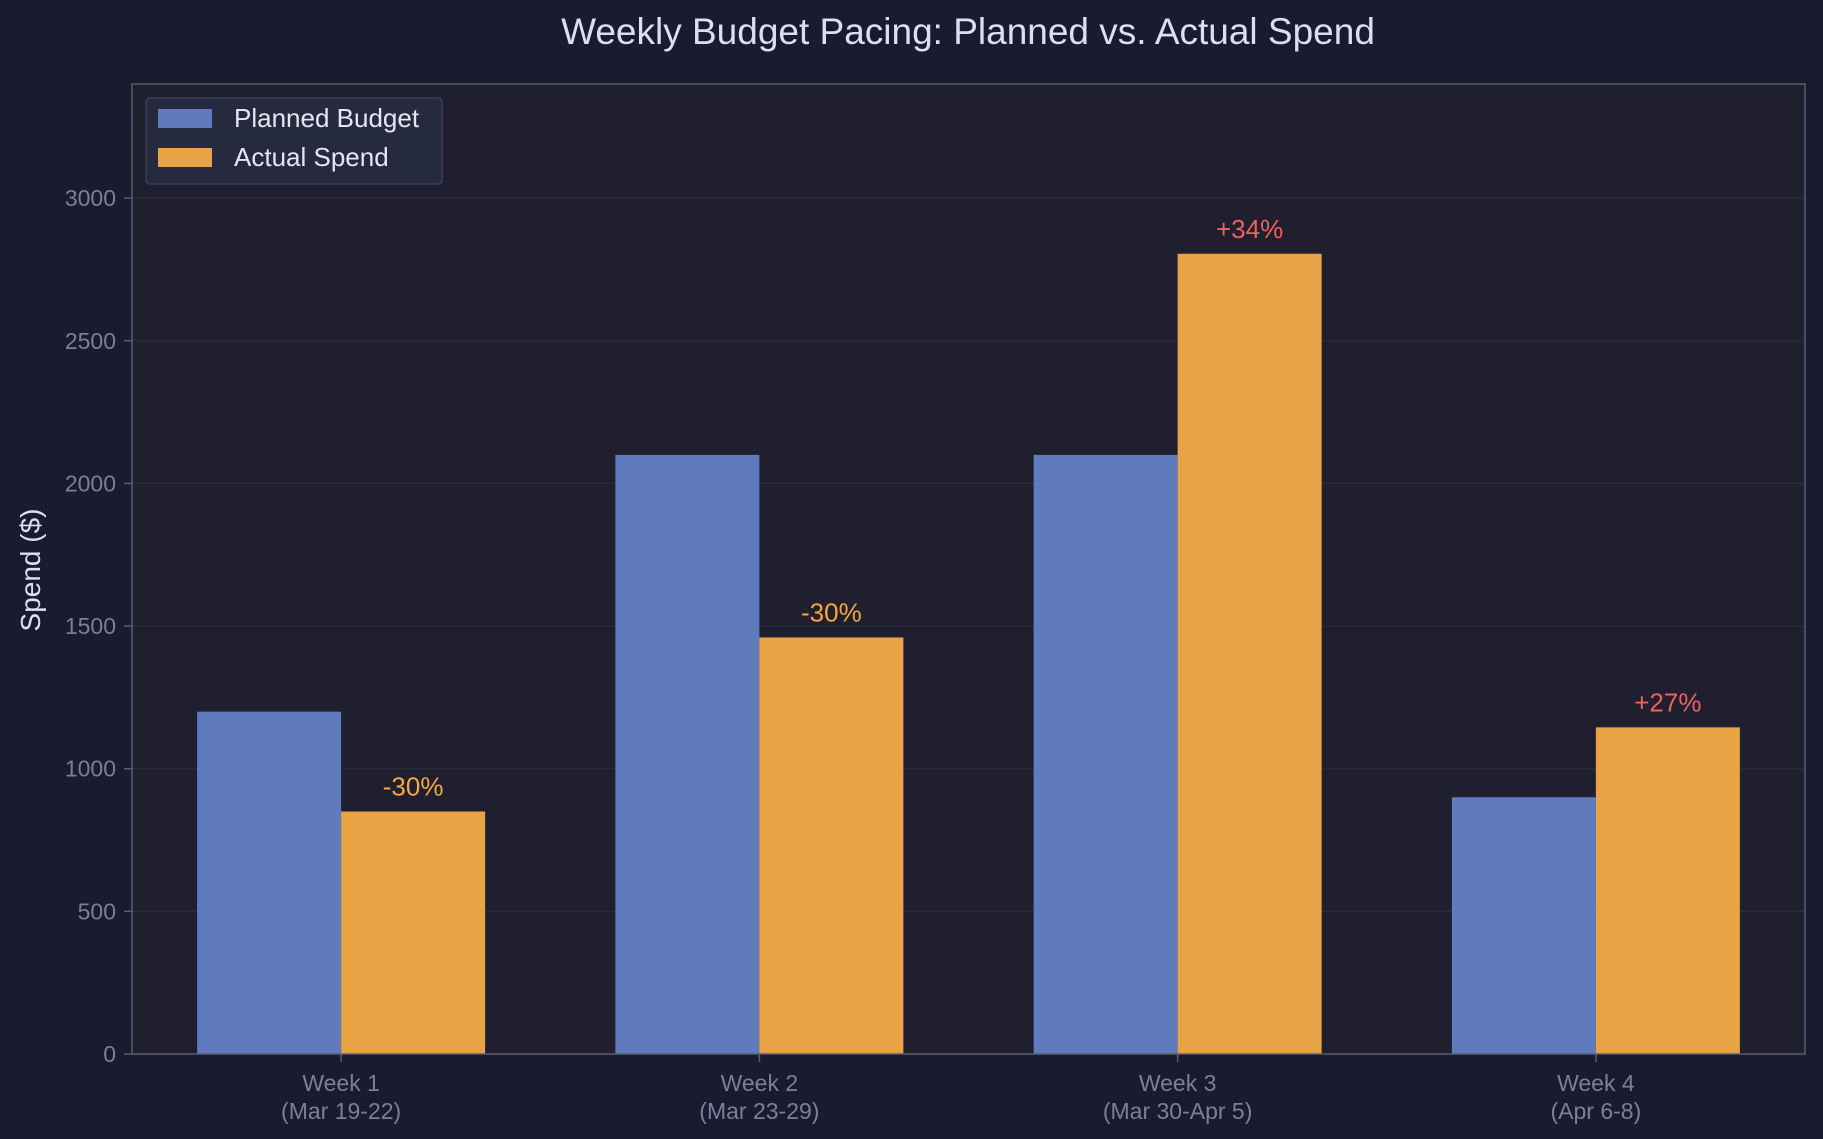 The image size is (1823, 1139). What do you see at coordinates (90, 198) in the screenshot?
I see `y-tick-label: 3000` at bounding box center [90, 198].